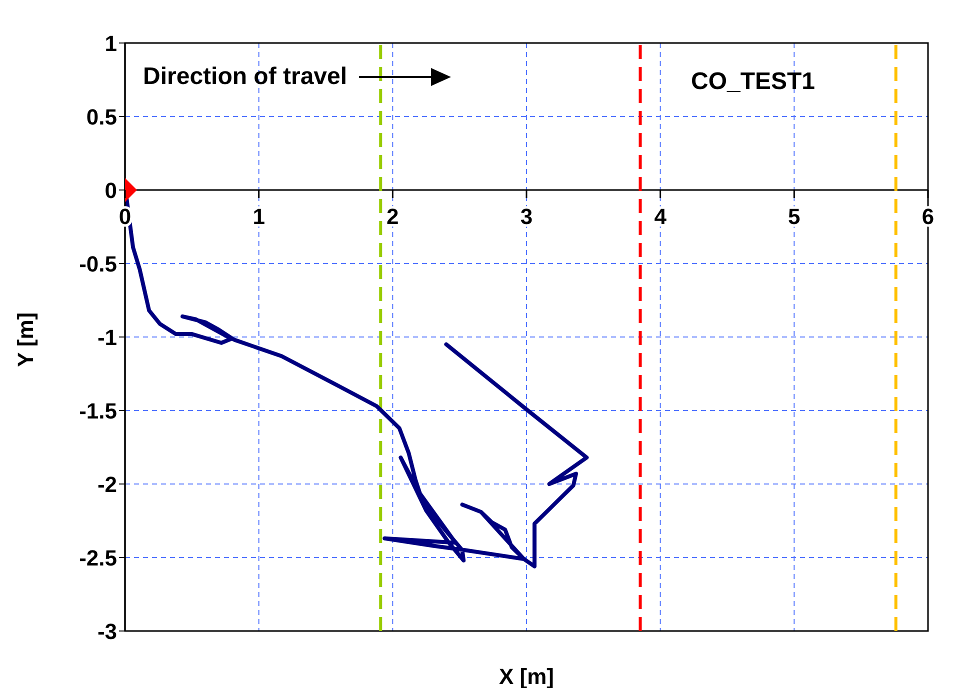 This screenshot has width=956, height=694. What do you see at coordinates (110, 190) in the screenshot?
I see `y-tick-label: 0` at bounding box center [110, 190].